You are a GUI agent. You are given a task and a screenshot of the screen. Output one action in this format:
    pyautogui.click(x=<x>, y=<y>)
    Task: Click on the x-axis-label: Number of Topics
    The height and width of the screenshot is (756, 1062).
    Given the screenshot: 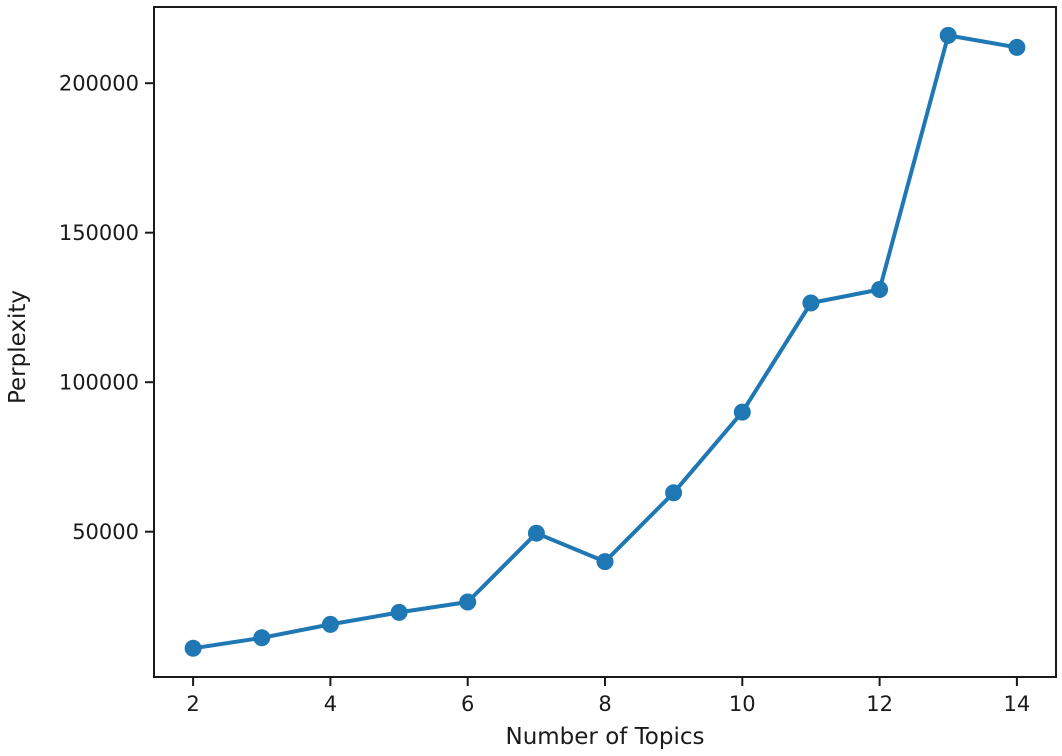 What is the action you would take?
    pyautogui.click(x=605, y=737)
    